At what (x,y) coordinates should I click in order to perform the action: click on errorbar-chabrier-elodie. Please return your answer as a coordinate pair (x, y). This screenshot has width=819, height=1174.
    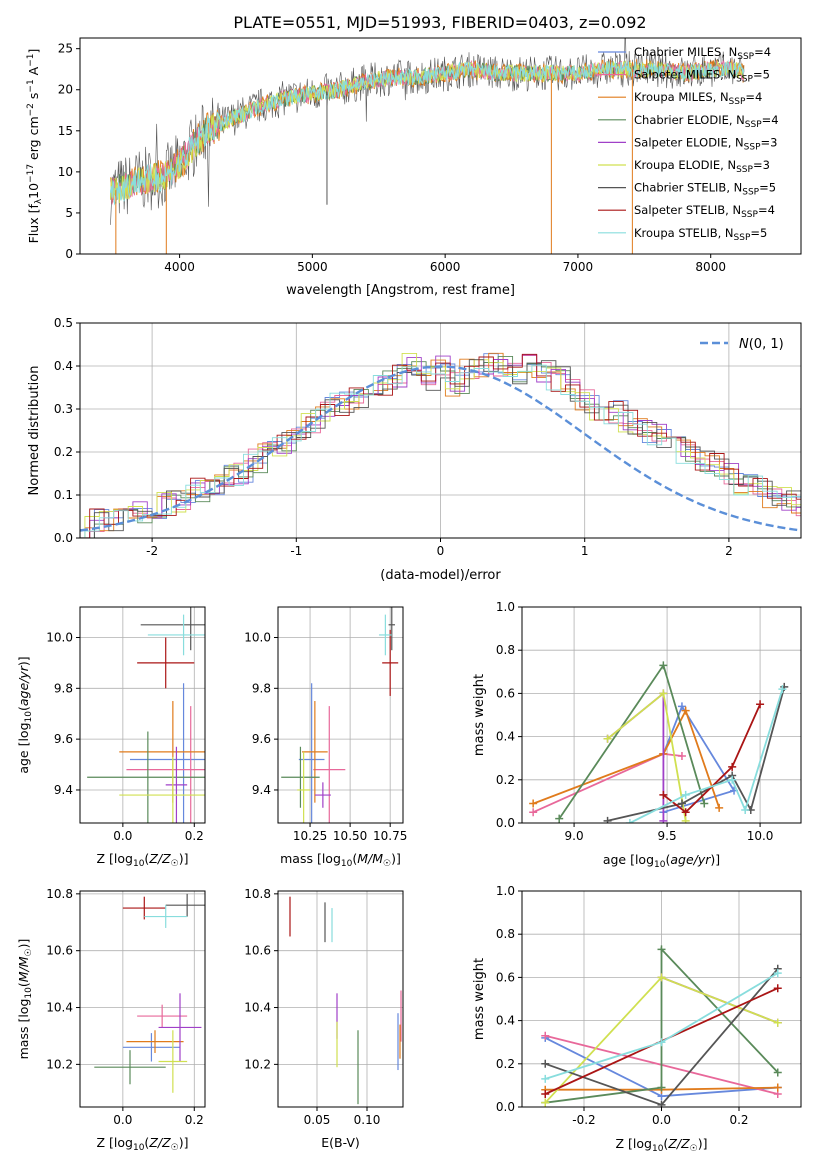
    Looking at the image, I should click on (300, 777).